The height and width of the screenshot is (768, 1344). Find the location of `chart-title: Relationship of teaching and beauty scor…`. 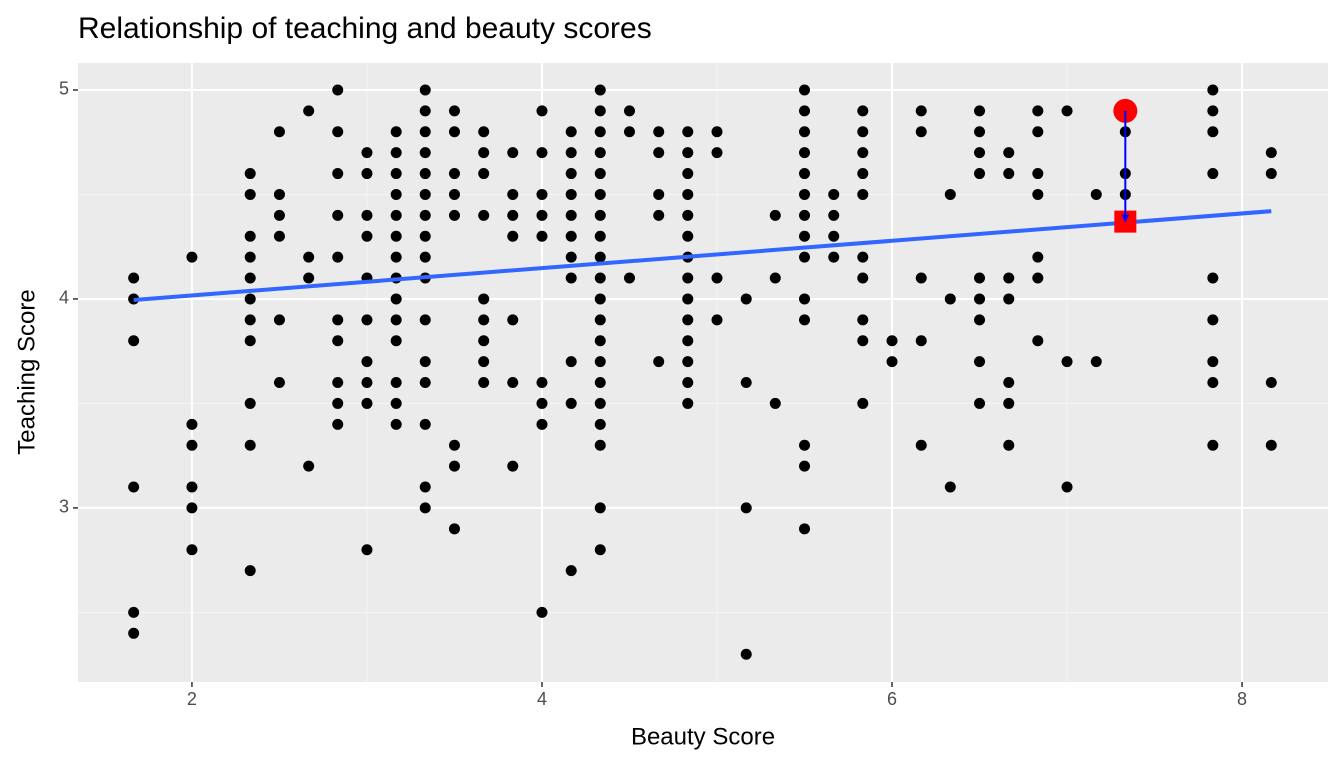

chart-title: Relationship of teaching and beauty scor… is located at coordinates (365, 28).